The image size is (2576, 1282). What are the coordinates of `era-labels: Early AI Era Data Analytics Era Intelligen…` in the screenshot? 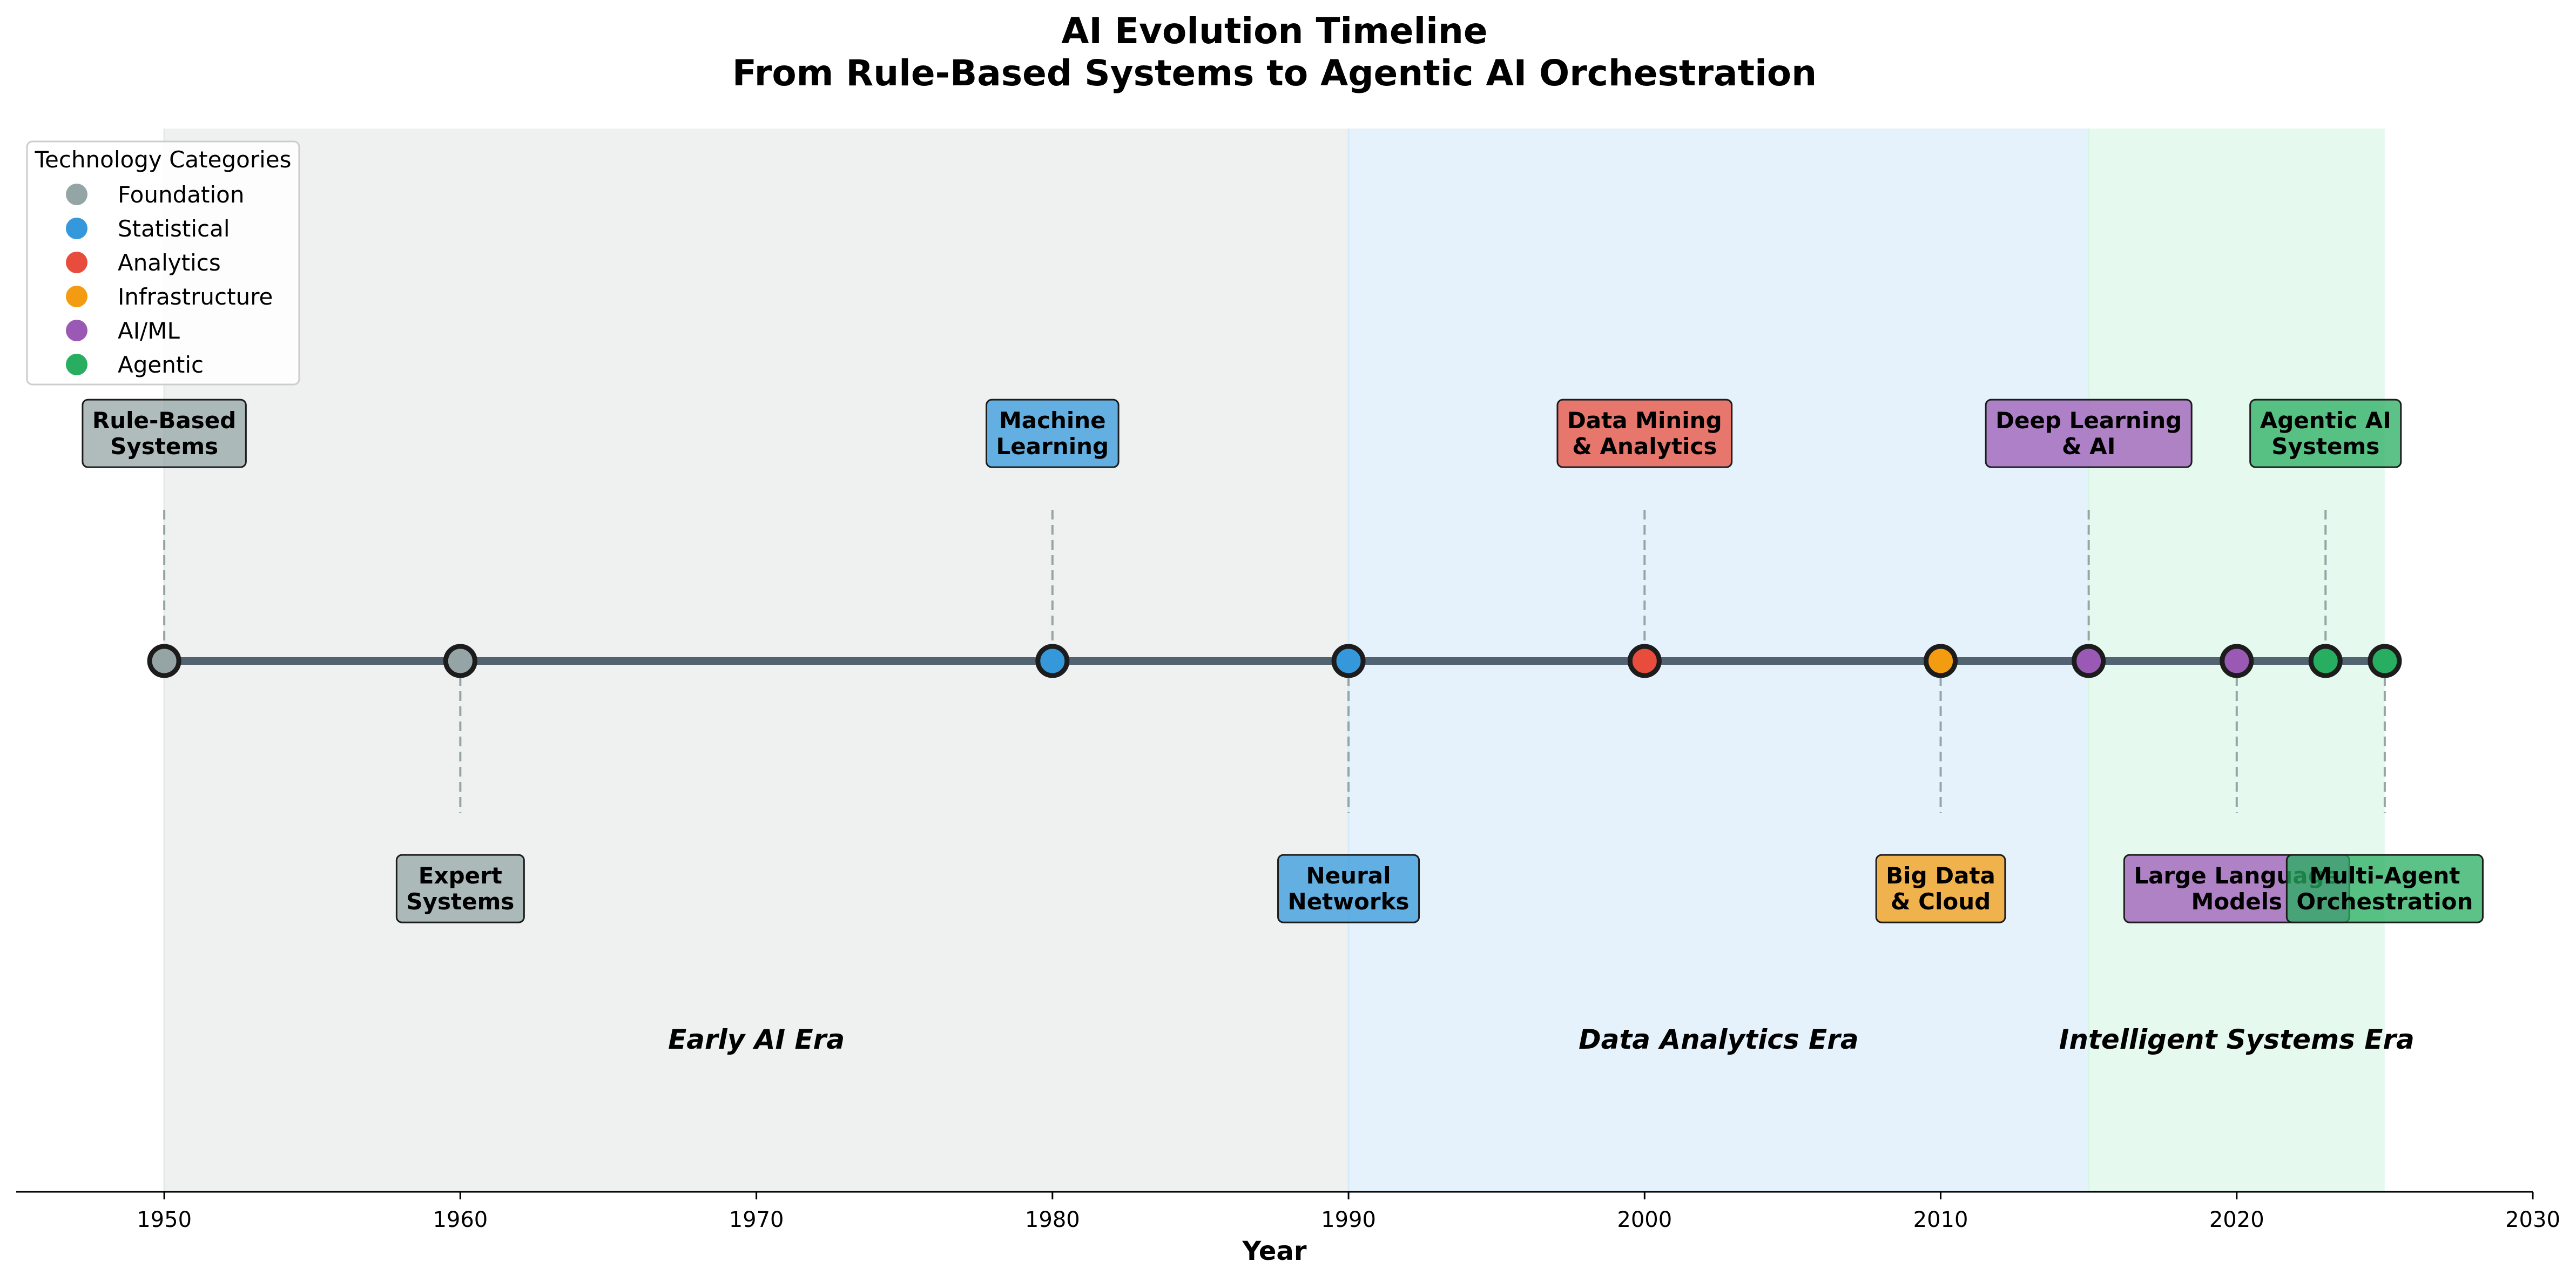 It's located at (1541, 1039).